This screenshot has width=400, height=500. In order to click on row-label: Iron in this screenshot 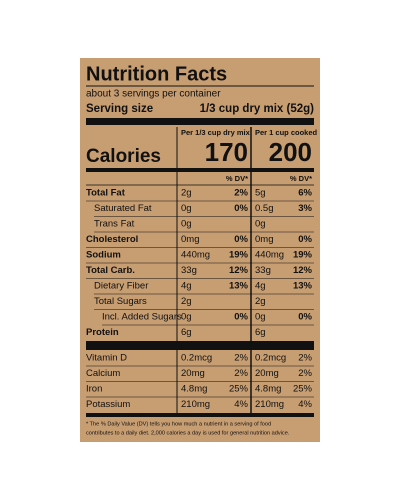, I will do `click(94, 389)`.